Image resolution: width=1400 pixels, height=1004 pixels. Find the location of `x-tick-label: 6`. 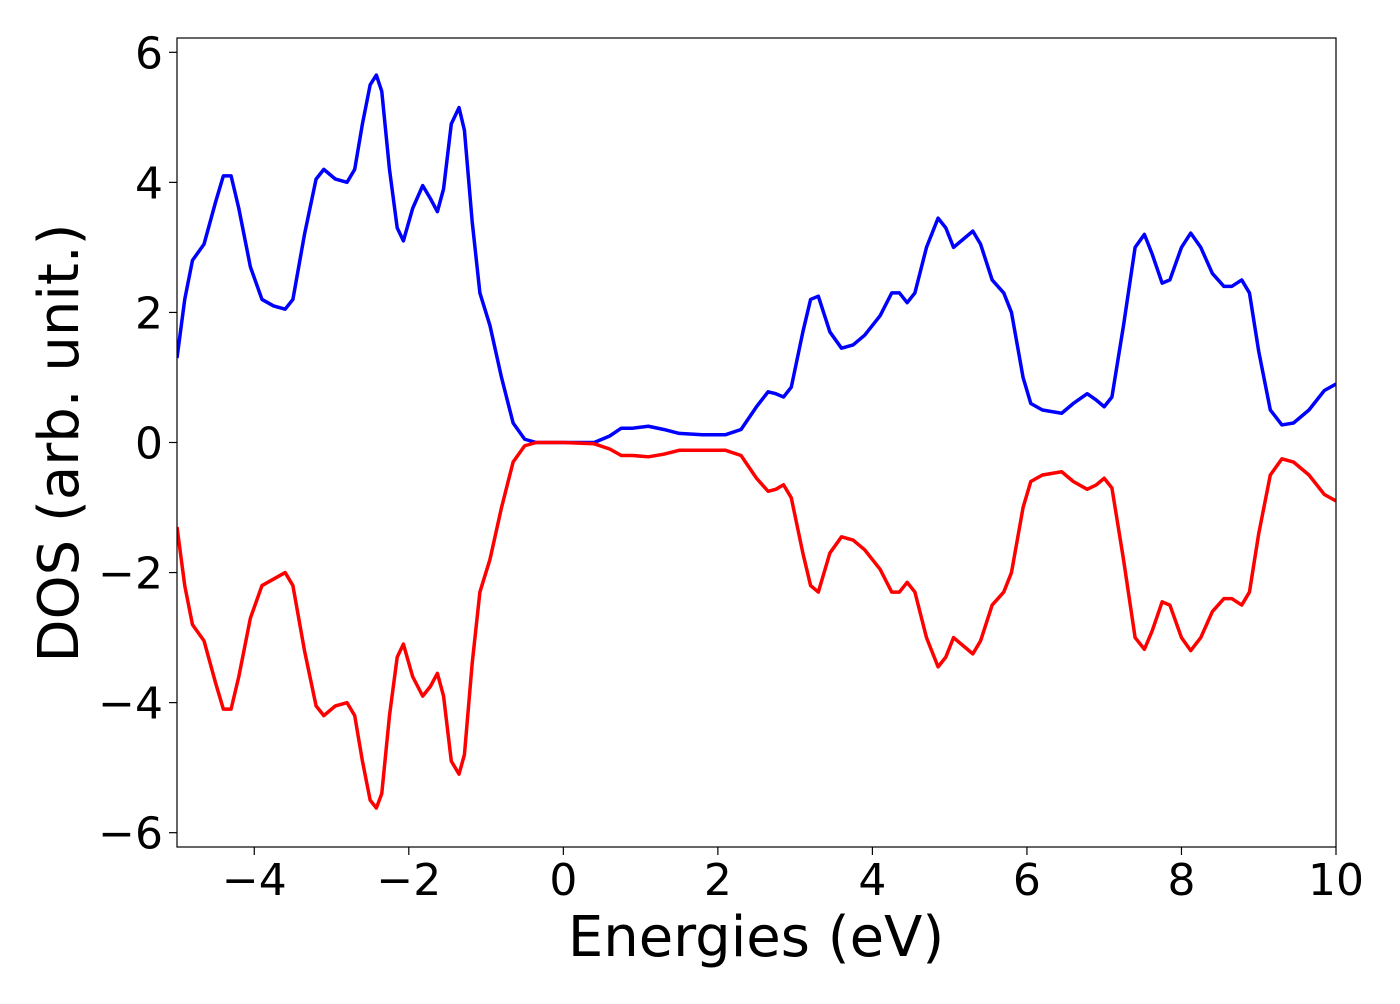

x-tick-label: 6 is located at coordinates (1027, 880).